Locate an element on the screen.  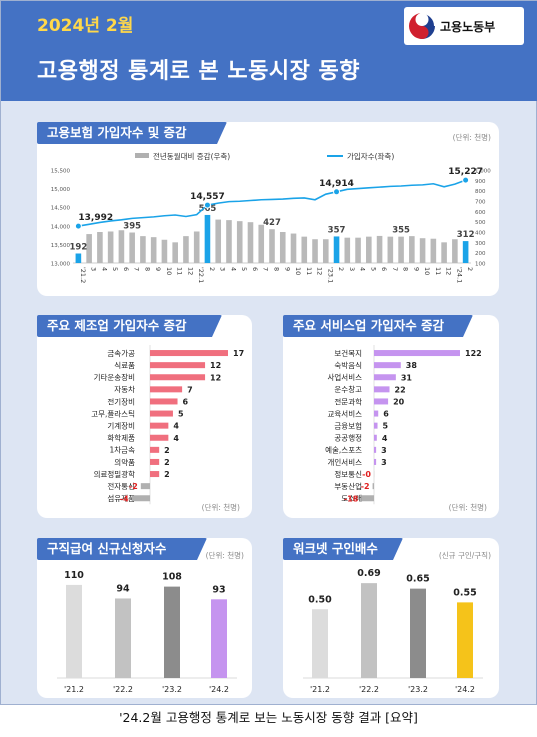
insured-x-tick: '21.2 is located at coordinates (83, 275).